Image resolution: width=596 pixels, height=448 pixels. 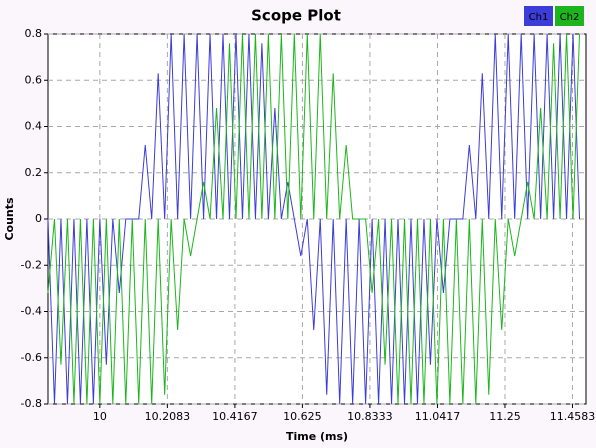 I want to click on legend-label: Ch2, so click(x=570, y=17).